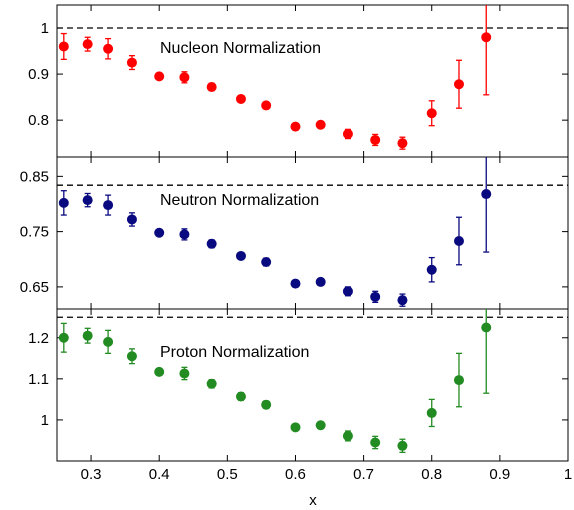  What do you see at coordinates (568, 474) in the screenshot?
I see `x-tick-label: 1` at bounding box center [568, 474].